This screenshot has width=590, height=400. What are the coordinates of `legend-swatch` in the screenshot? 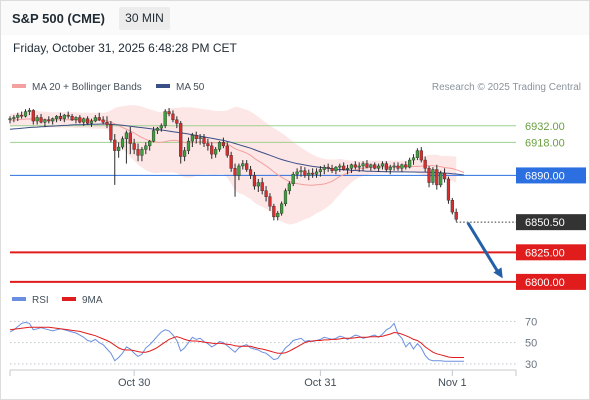 It's located at (19, 86).